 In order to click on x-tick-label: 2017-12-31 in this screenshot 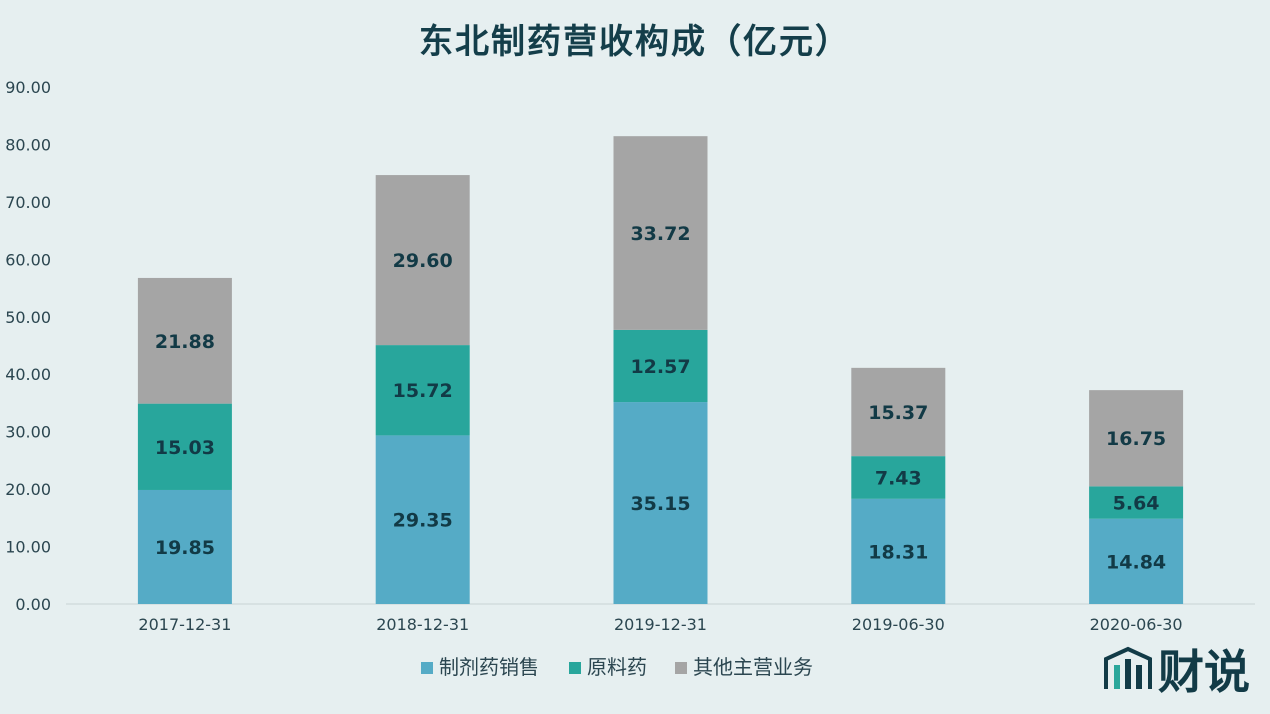, I will do `click(184, 624)`.